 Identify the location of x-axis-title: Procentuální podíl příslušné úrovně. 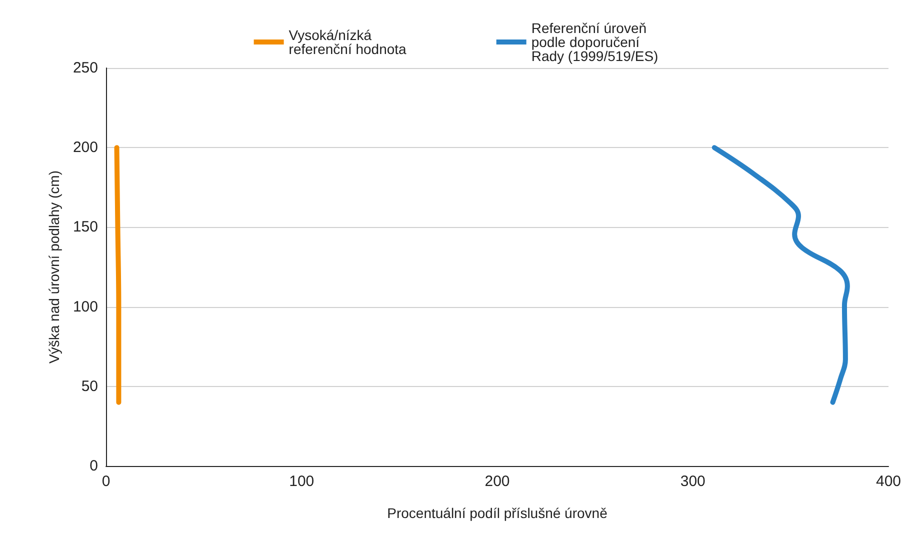
(497, 513).